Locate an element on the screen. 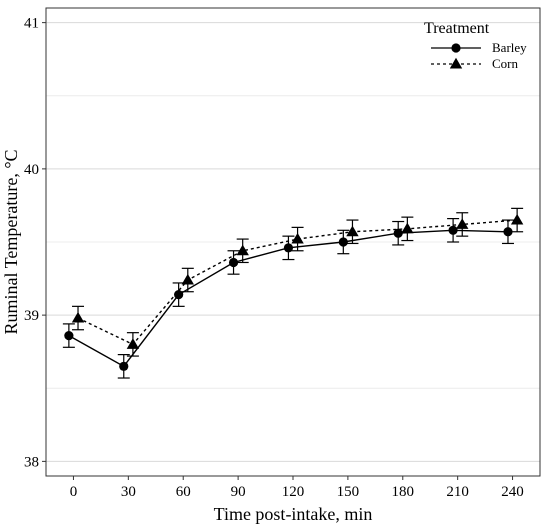 The image size is (550, 528). x-tick-label: 30 is located at coordinates (128, 492).